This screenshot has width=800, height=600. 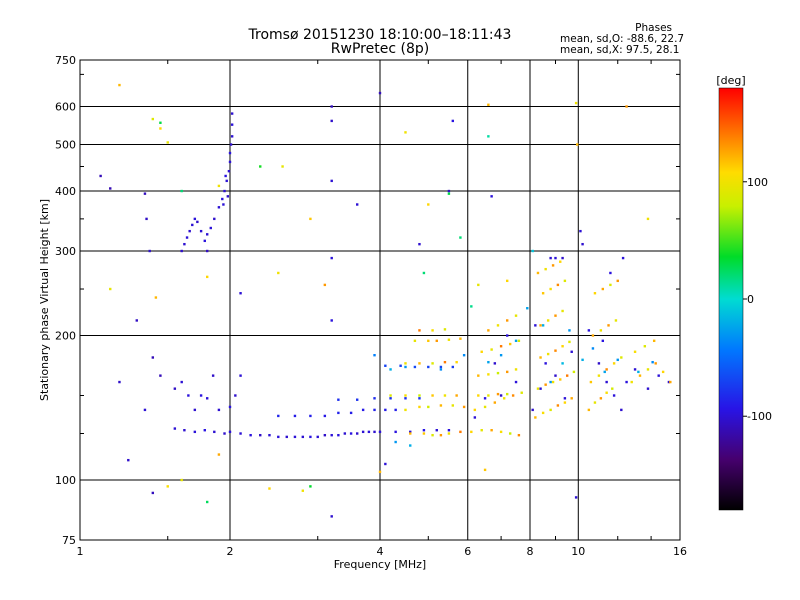 I want to click on x-tick-label: 8, so click(x=530, y=551).